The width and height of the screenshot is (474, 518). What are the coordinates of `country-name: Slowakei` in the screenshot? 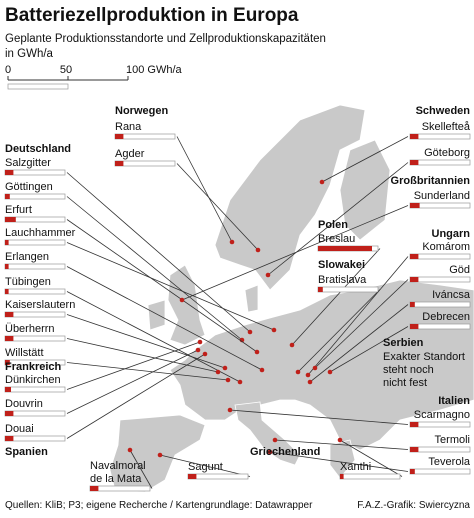 It's located at (341, 265).